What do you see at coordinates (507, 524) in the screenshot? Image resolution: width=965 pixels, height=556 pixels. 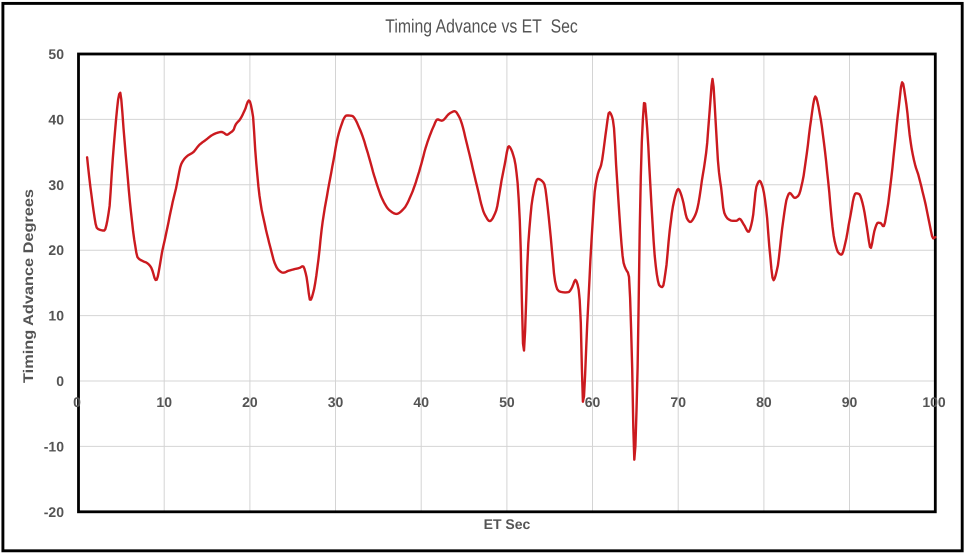 I see `svg-text: ET Sec` at bounding box center [507, 524].